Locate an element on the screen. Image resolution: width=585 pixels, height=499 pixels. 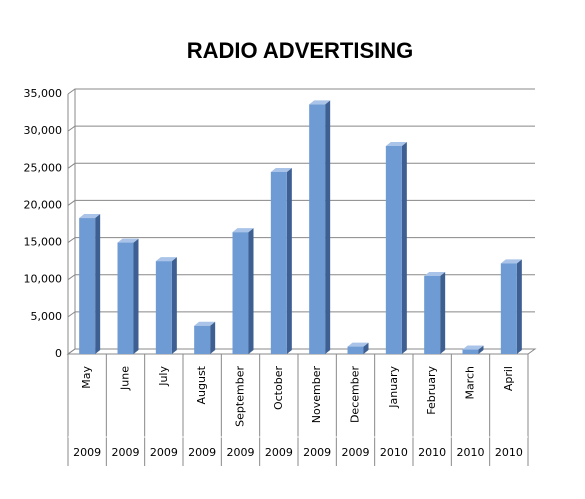
x-tick-label: March is located at coordinates (470, 383).